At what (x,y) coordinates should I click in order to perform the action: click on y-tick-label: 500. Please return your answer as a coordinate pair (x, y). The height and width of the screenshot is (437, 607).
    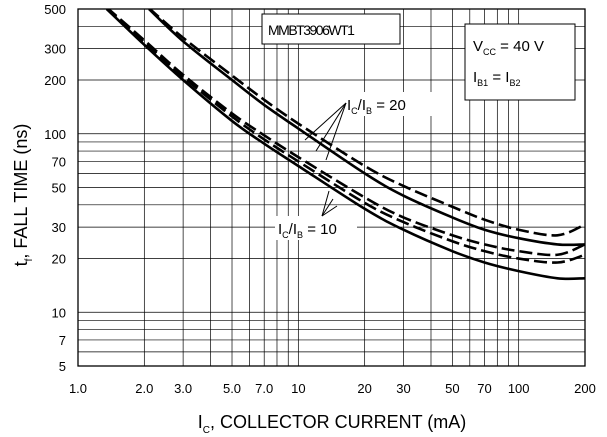
    Looking at the image, I should click on (55, 9).